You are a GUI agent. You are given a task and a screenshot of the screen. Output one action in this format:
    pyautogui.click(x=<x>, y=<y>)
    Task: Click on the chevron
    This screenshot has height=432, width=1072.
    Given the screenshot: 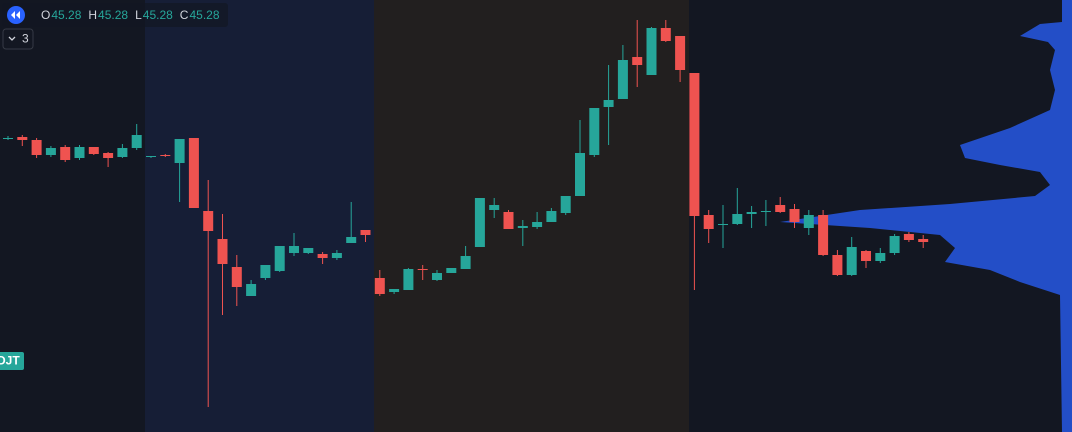 What is the action you would take?
    pyautogui.click(x=12, y=38)
    